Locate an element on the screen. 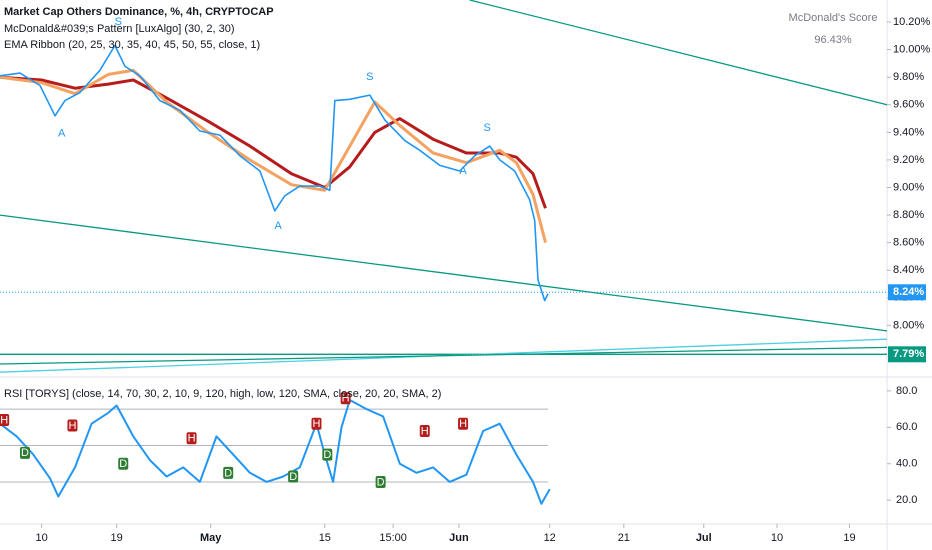  y-tick-label: 9.20% is located at coordinates (908, 160).